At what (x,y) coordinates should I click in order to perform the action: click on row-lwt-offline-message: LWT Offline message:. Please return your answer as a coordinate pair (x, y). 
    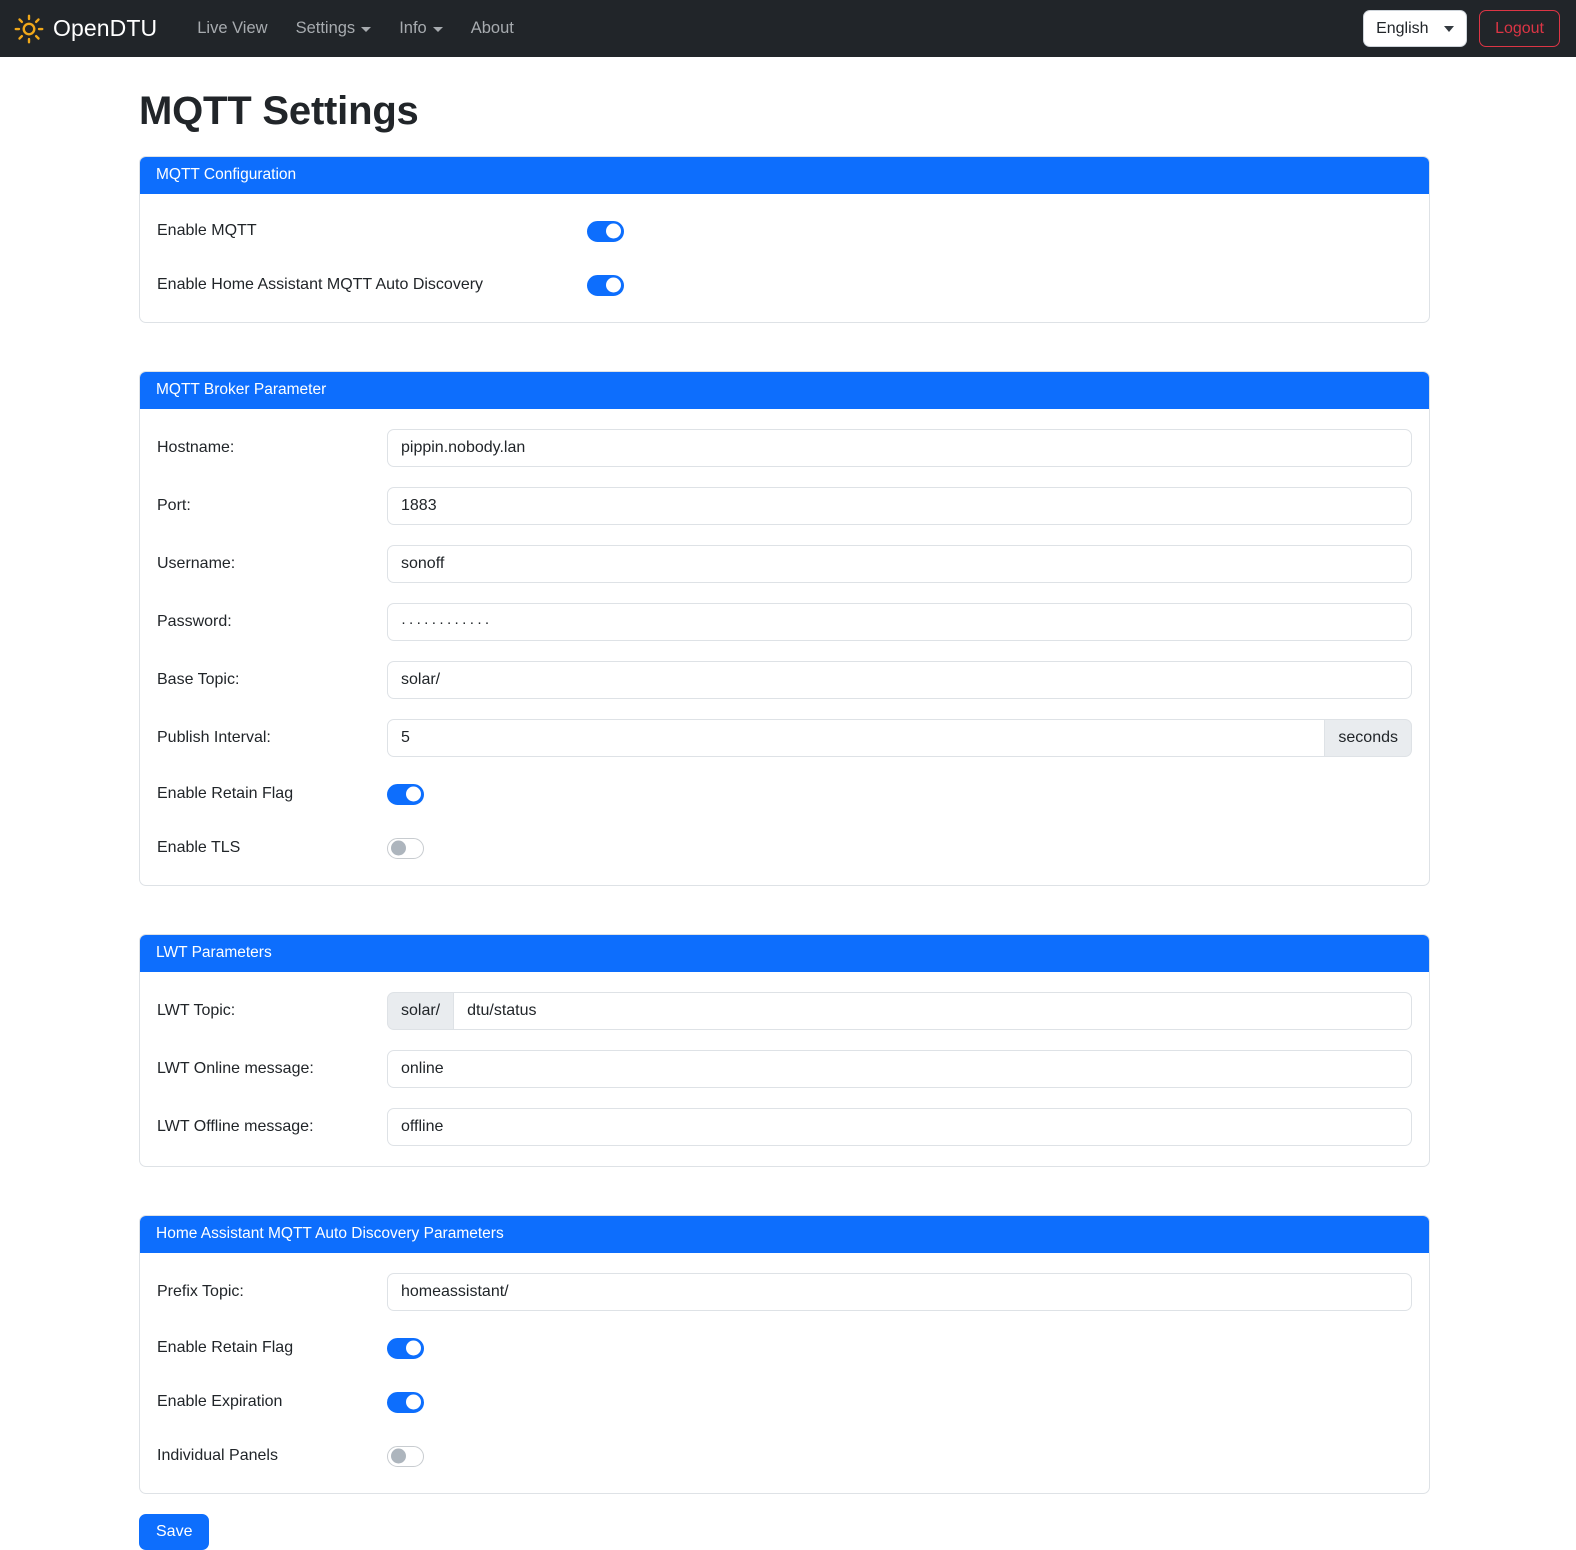
    Looking at the image, I should click on (784, 1127).